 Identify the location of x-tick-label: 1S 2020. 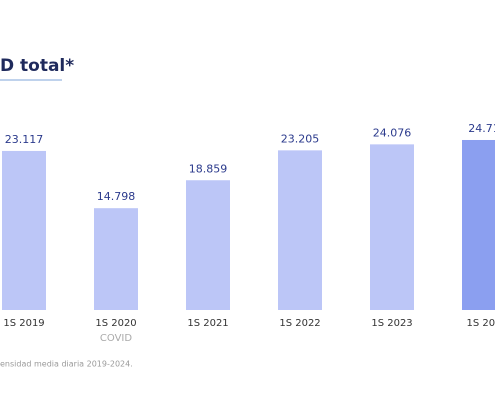
(115, 323).